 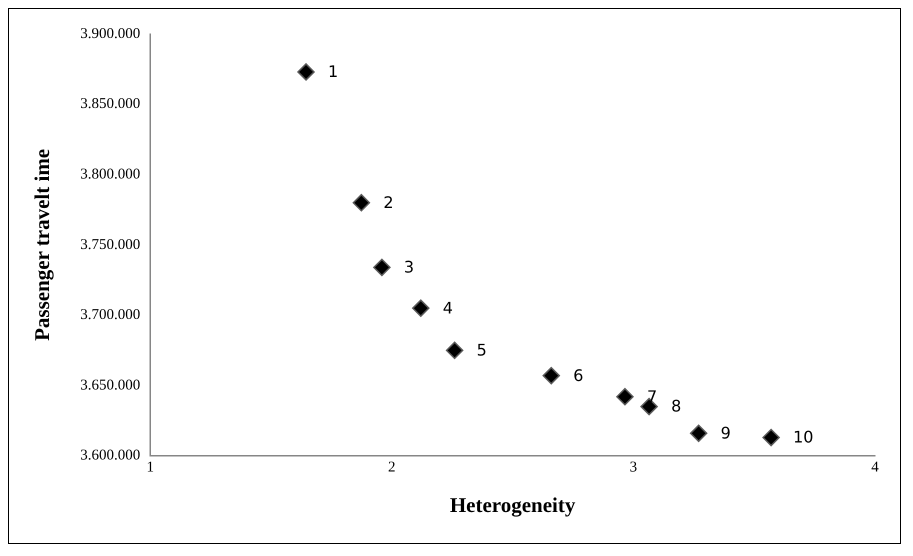 I want to click on annotation: 7, so click(x=652, y=396).